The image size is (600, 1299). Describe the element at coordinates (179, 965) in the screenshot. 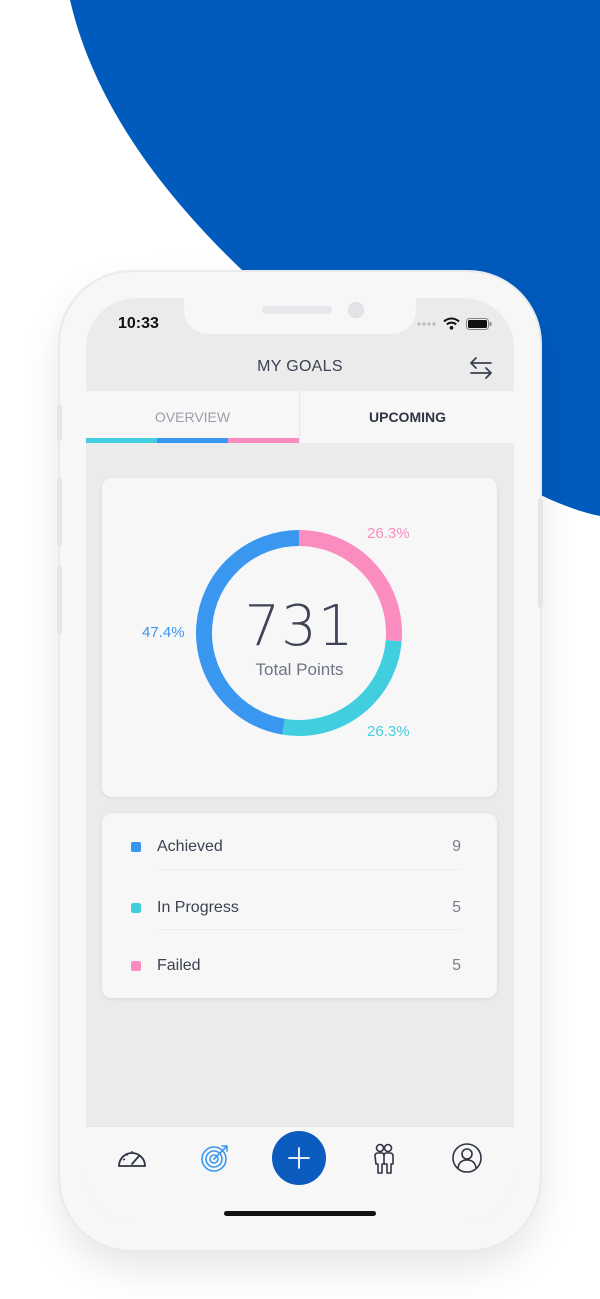

I see `legend-label: Failed` at that location.